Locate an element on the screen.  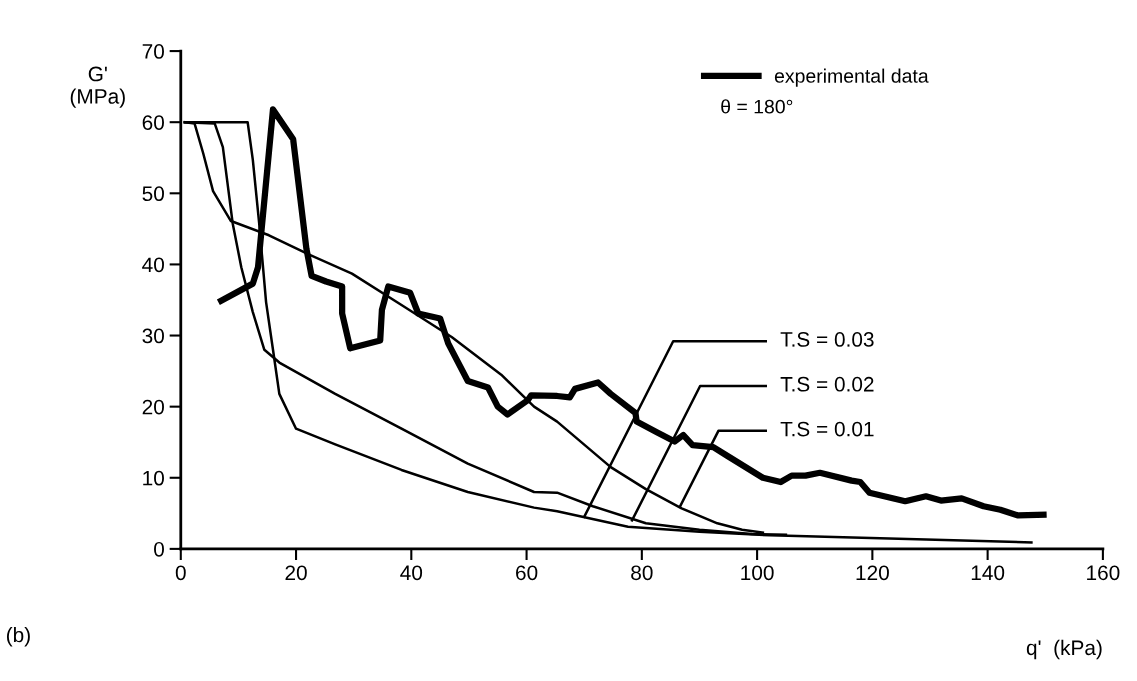
y-tick-label: 50 is located at coordinates (153, 194).